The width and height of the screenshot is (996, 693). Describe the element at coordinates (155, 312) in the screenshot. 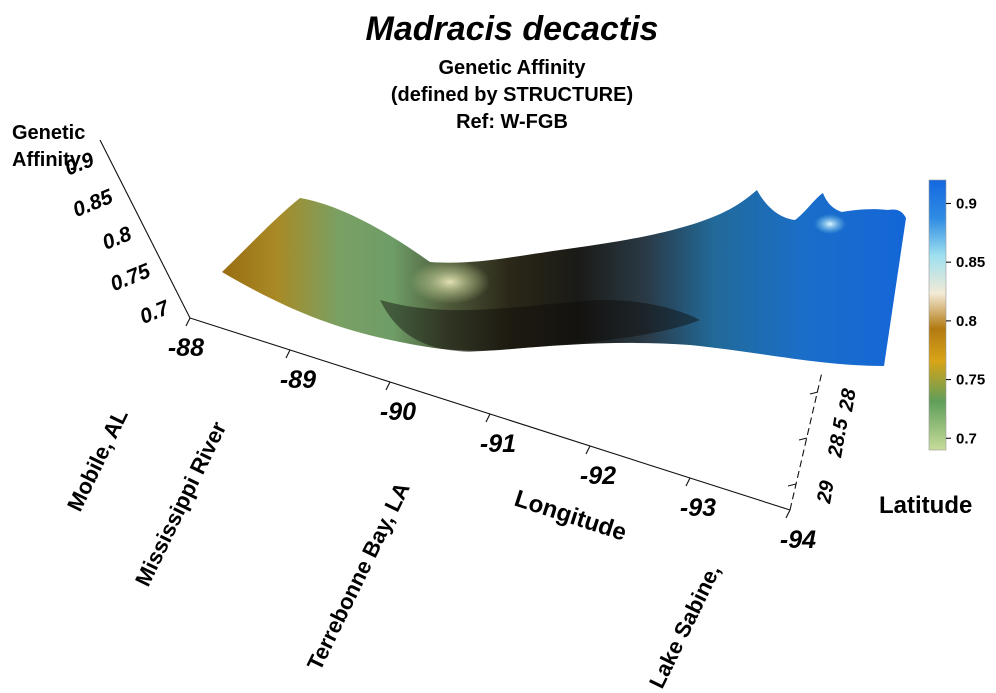

I see `z-tick-label: 0.7` at that location.